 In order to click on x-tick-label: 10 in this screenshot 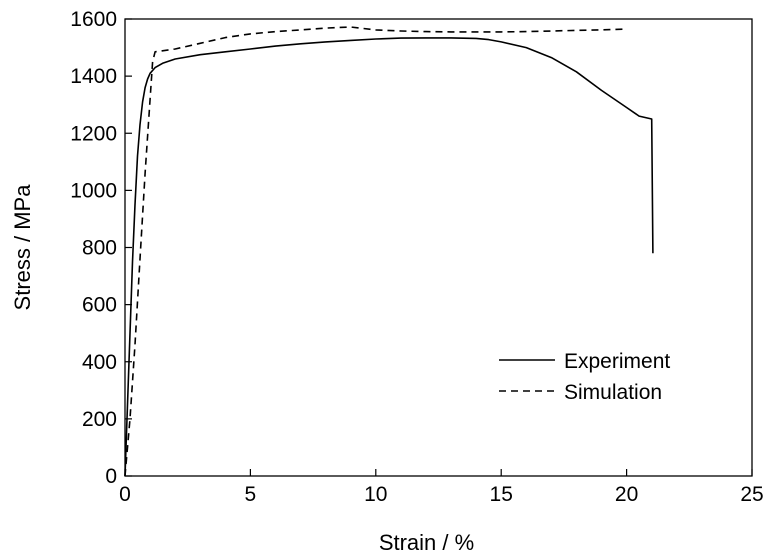, I will do `click(375, 494)`.